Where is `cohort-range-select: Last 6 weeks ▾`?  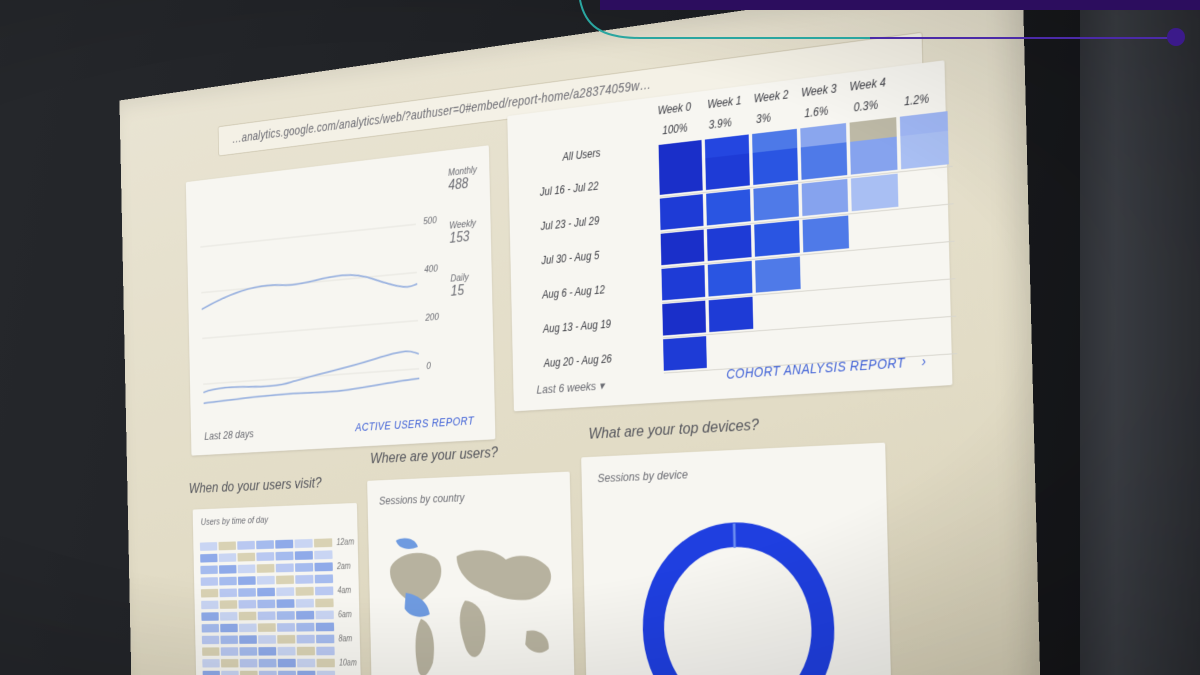
cohort-range-select: Last 6 weeks ▾ is located at coordinates (570, 387).